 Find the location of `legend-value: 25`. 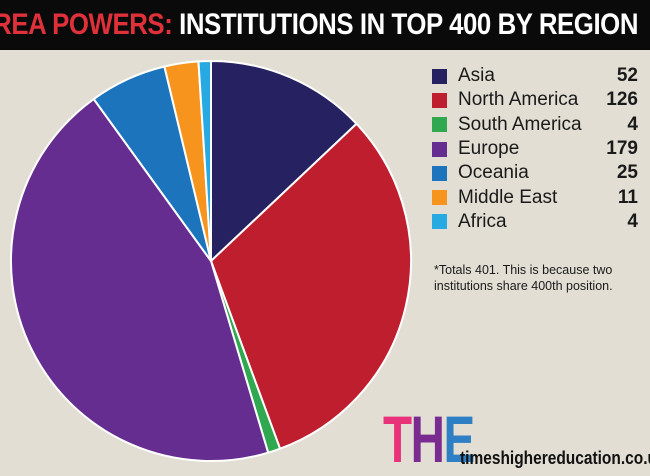

legend-value: 25 is located at coordinates (627, 173).